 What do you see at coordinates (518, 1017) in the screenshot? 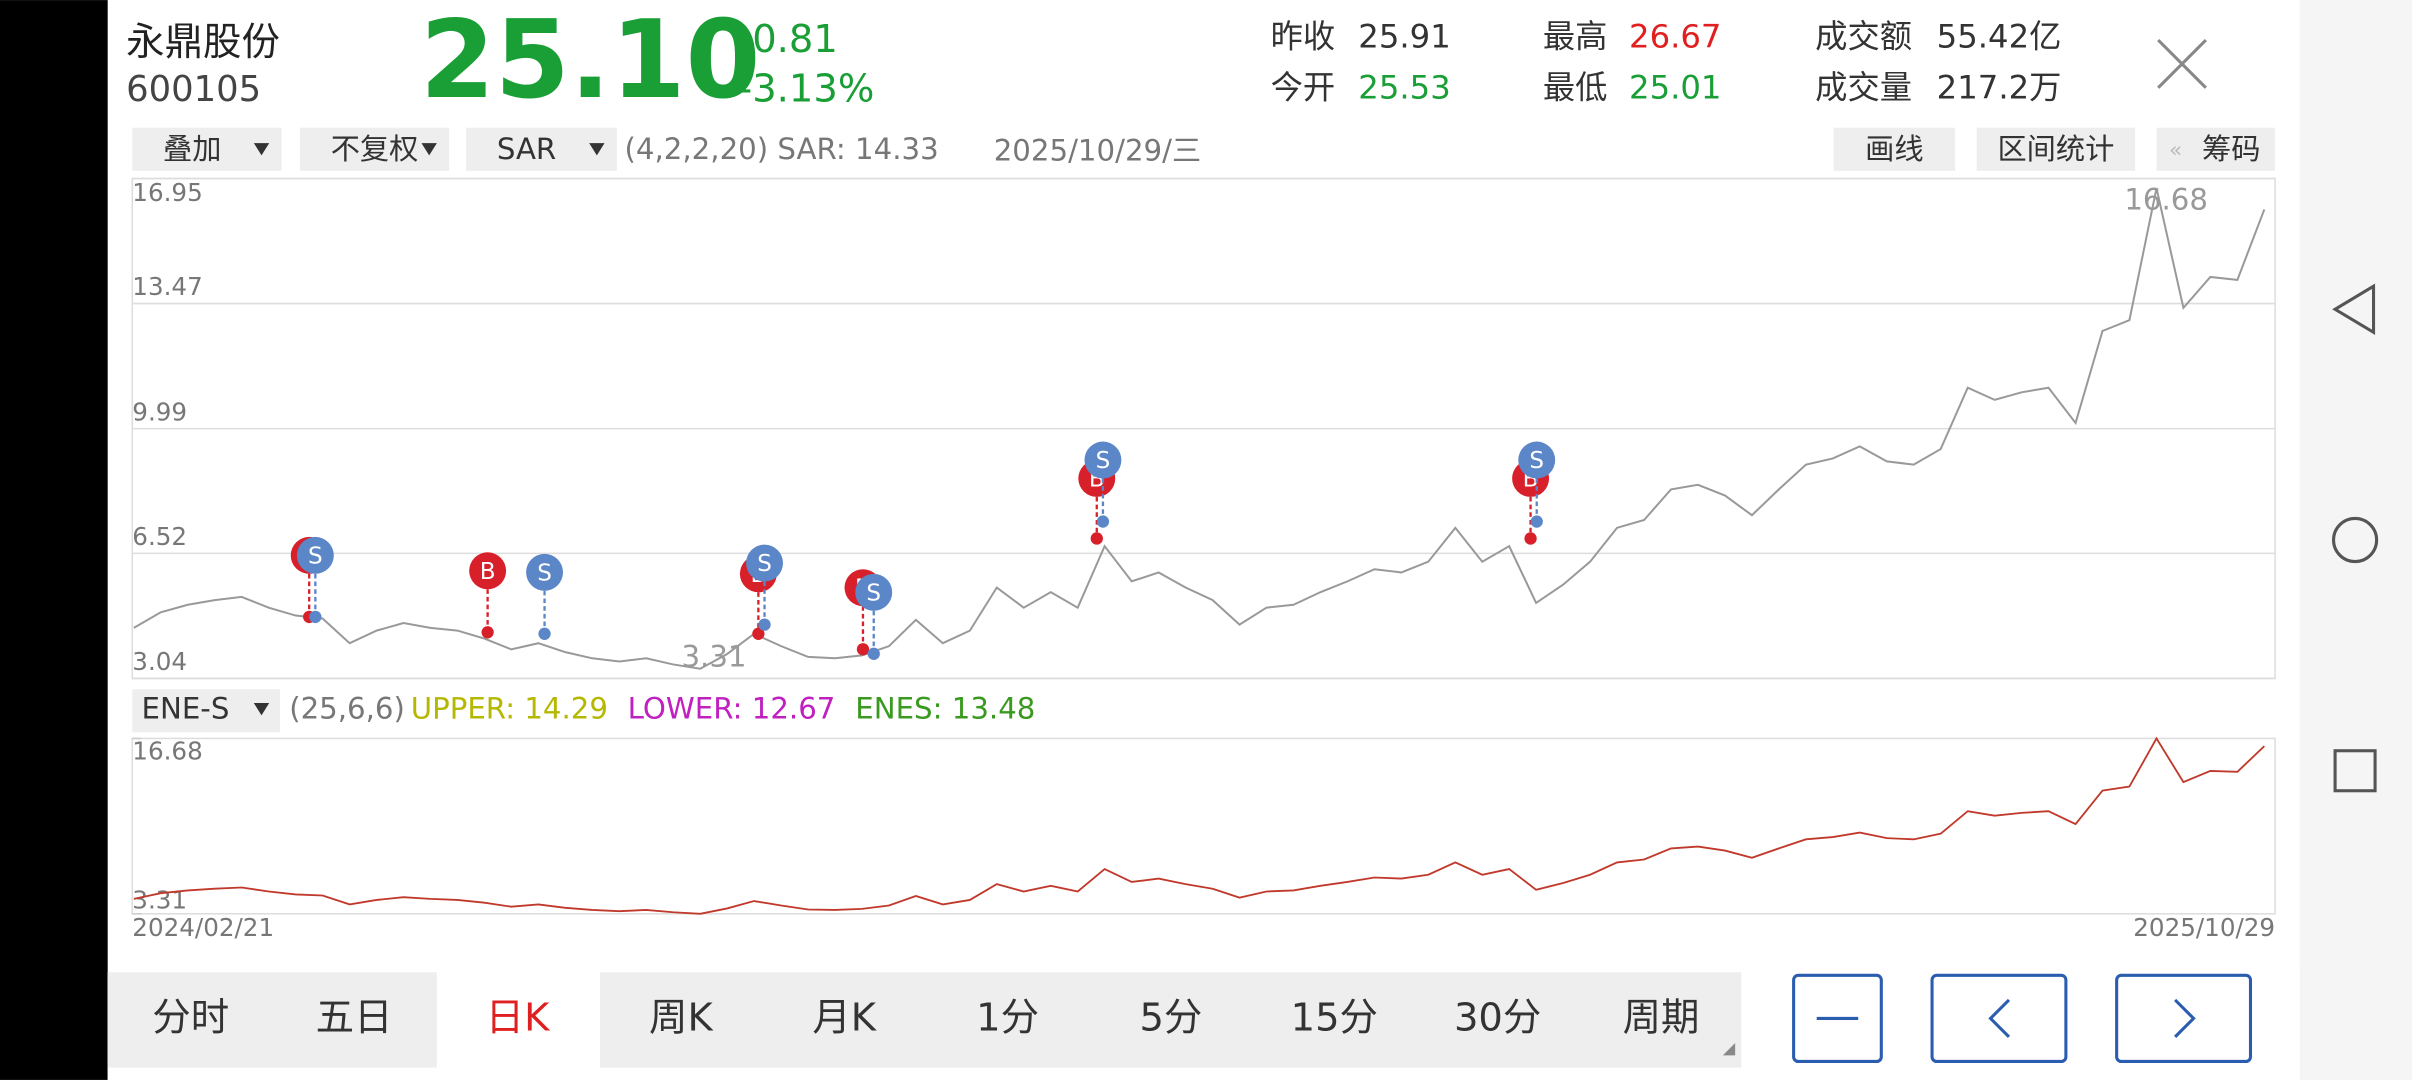
I see `tab: 日K` at bounding box center [518, 1017].